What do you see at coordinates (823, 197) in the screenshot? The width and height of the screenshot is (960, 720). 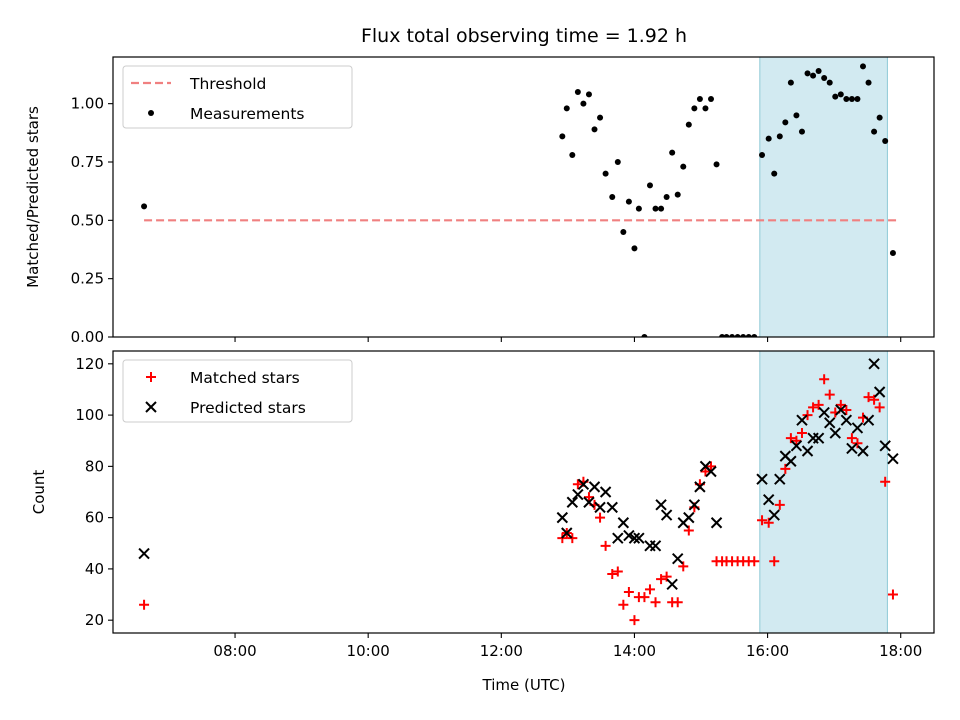 I see `observing-window-band` at bounding box center [823, 197].